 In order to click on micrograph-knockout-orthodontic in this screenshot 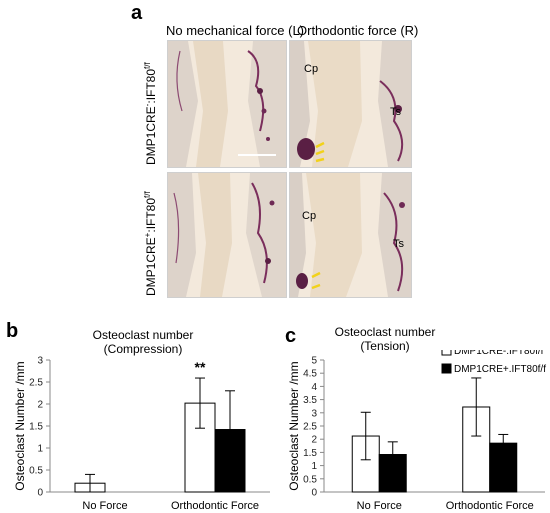, I will do `click(350, 235)`.